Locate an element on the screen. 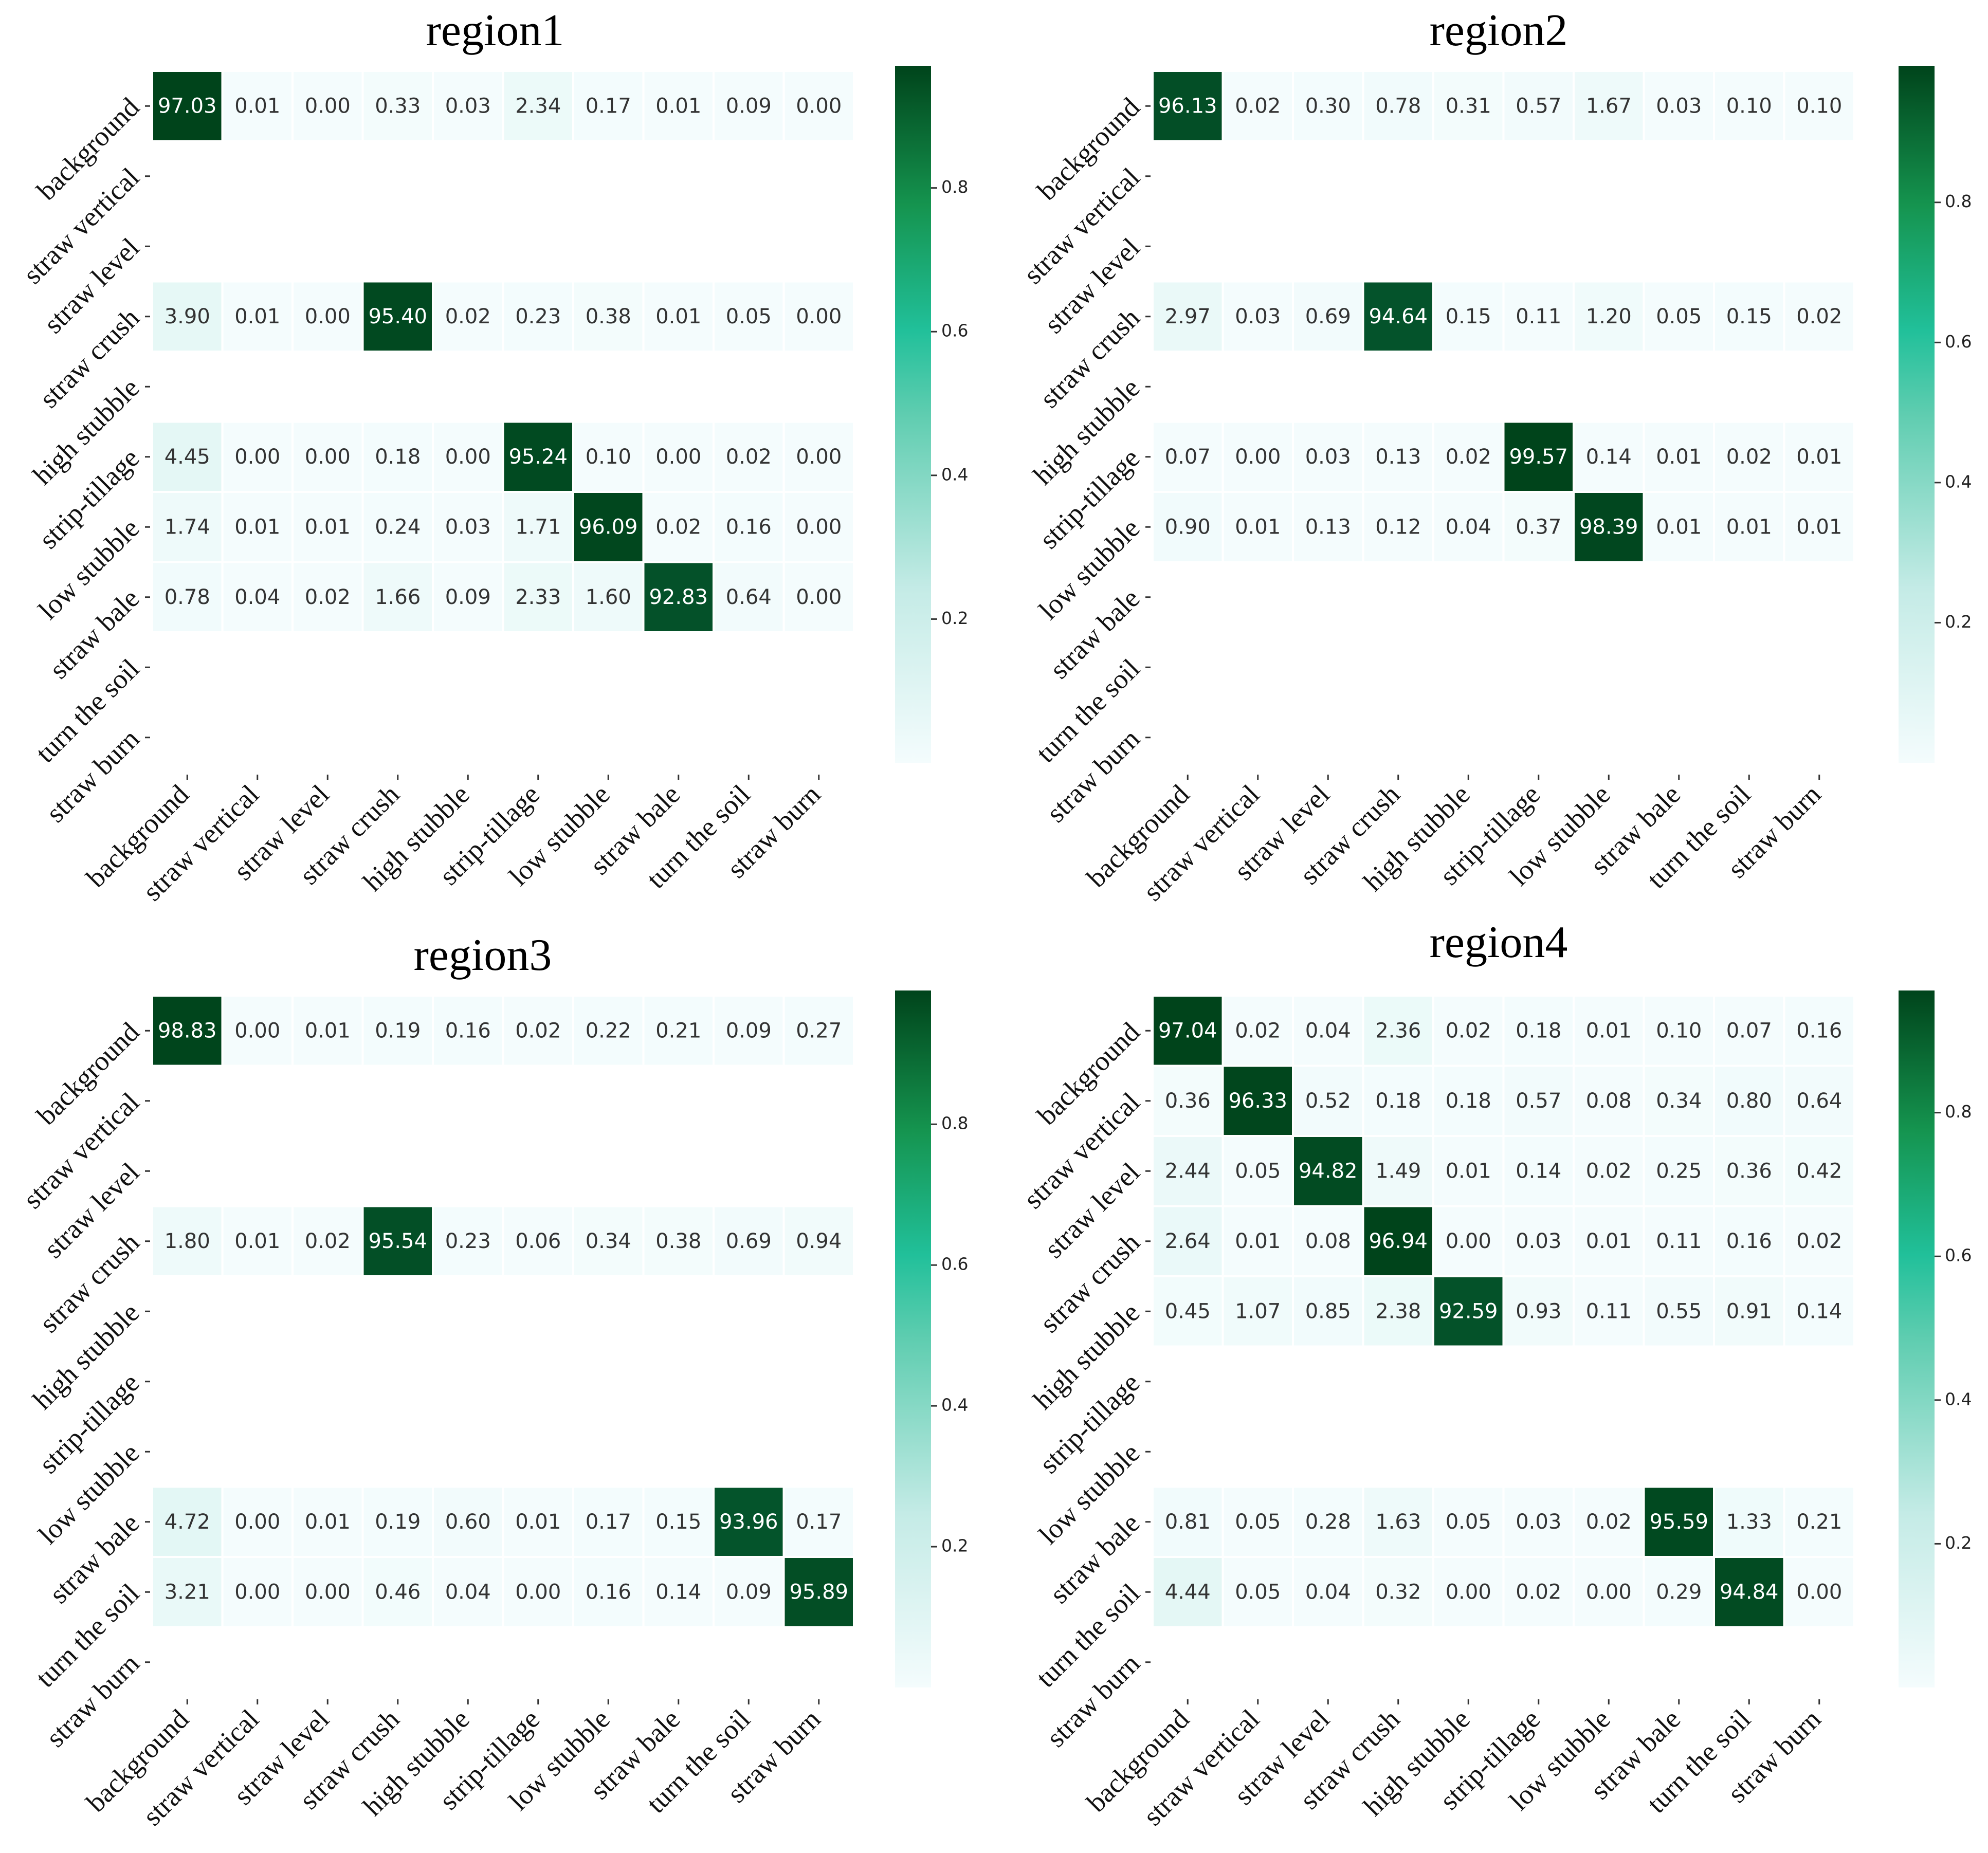 Image resolution: width=1988 pixels, height=1853 pixels. cell-value: 97.04 is located at coordinates (1187, 1030).